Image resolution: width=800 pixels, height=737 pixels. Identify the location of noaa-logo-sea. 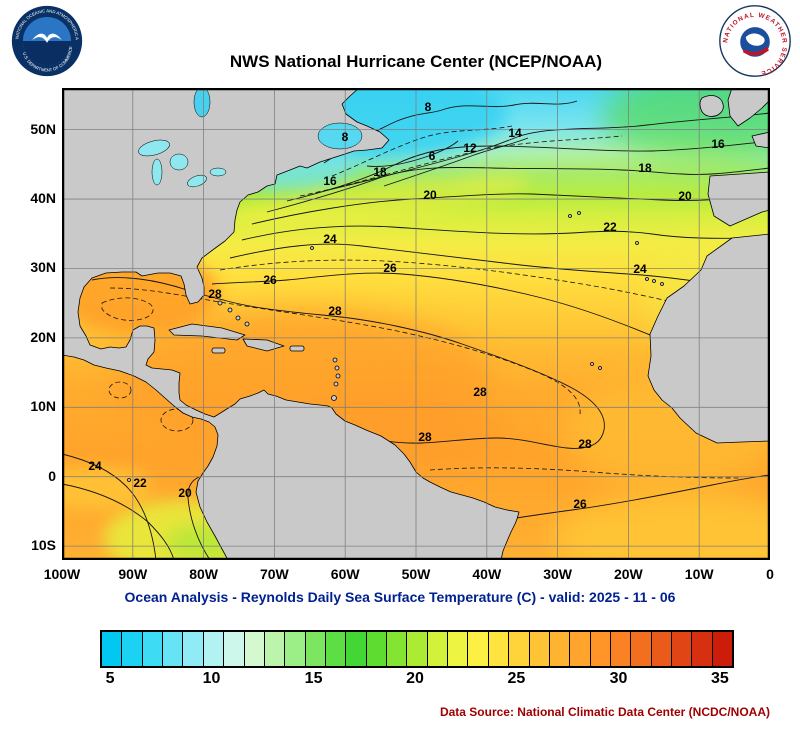
(47, 53).